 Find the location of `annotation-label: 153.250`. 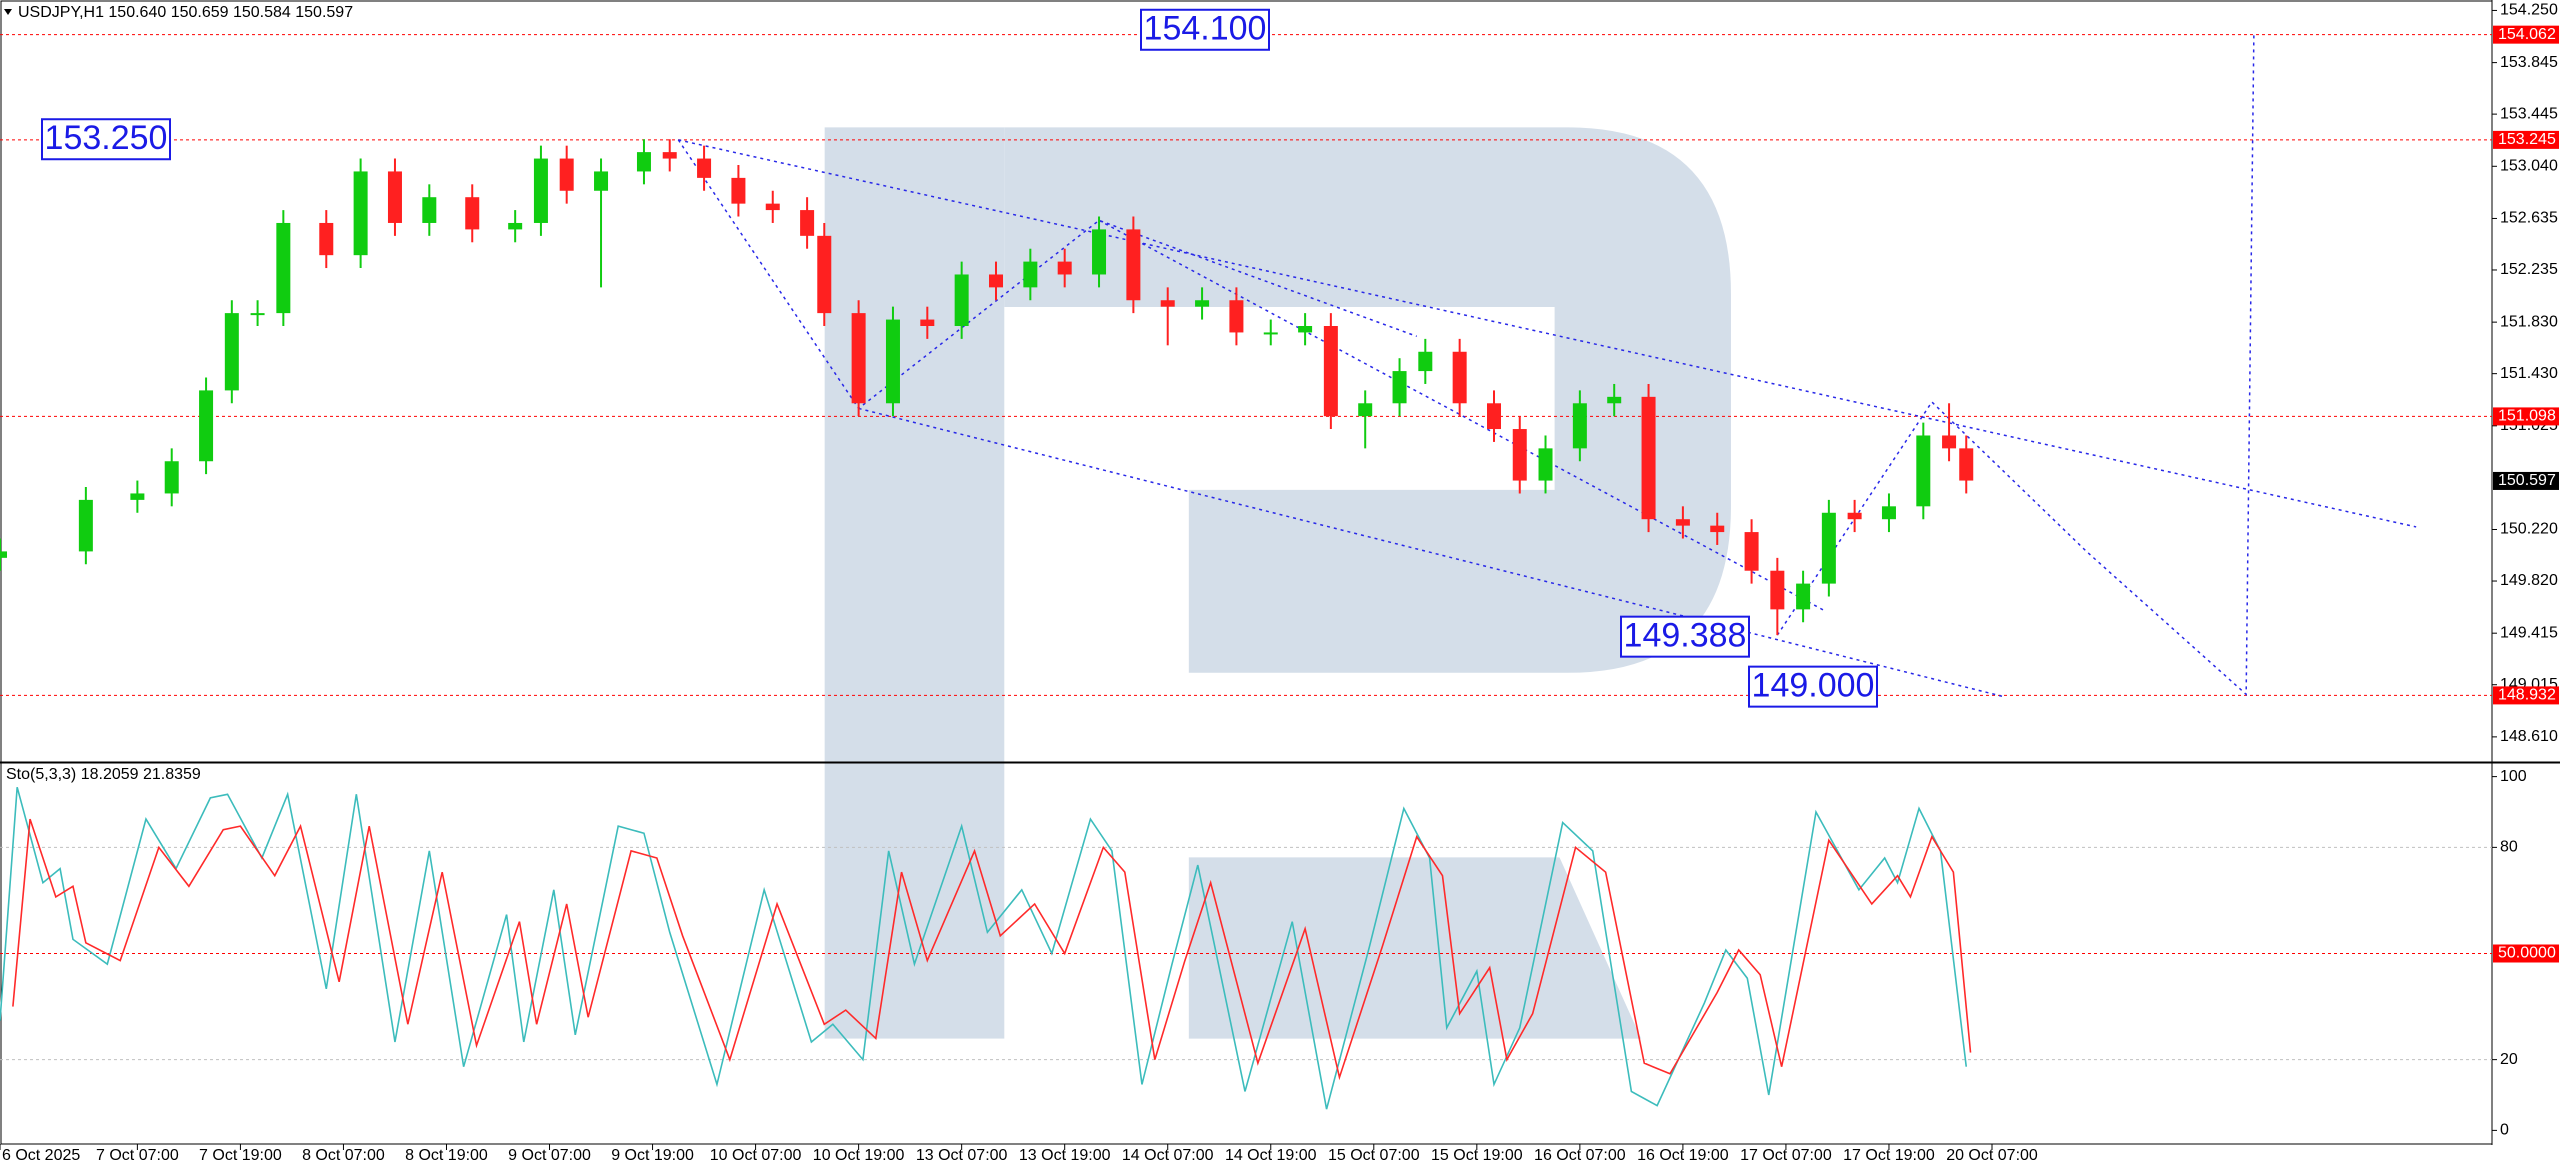

annotation-label: 153.250 is located at coordinates (106, 138).